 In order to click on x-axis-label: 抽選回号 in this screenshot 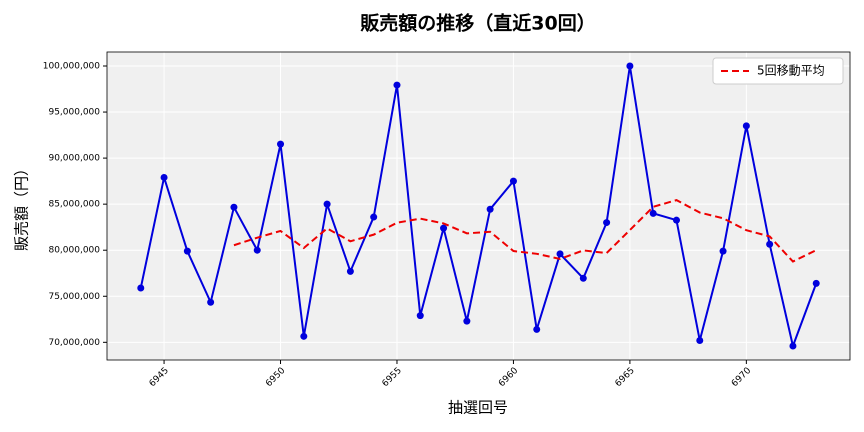, I will do `click(478, 408)`.